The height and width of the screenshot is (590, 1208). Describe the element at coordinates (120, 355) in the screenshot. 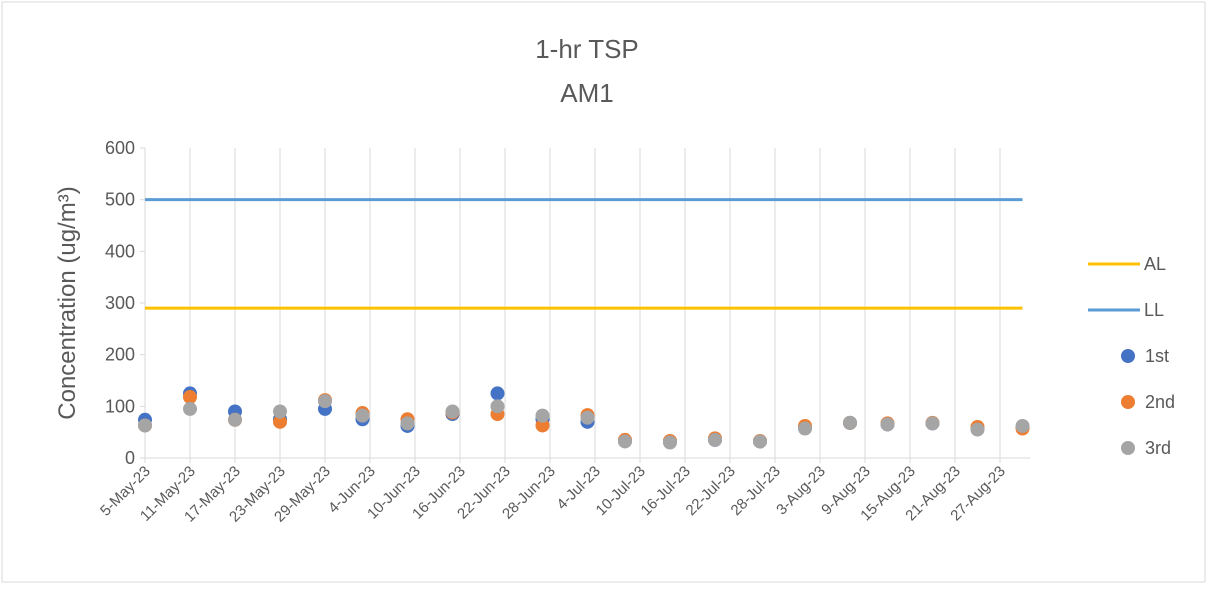

I see `y-tick-label: 200` at that location.